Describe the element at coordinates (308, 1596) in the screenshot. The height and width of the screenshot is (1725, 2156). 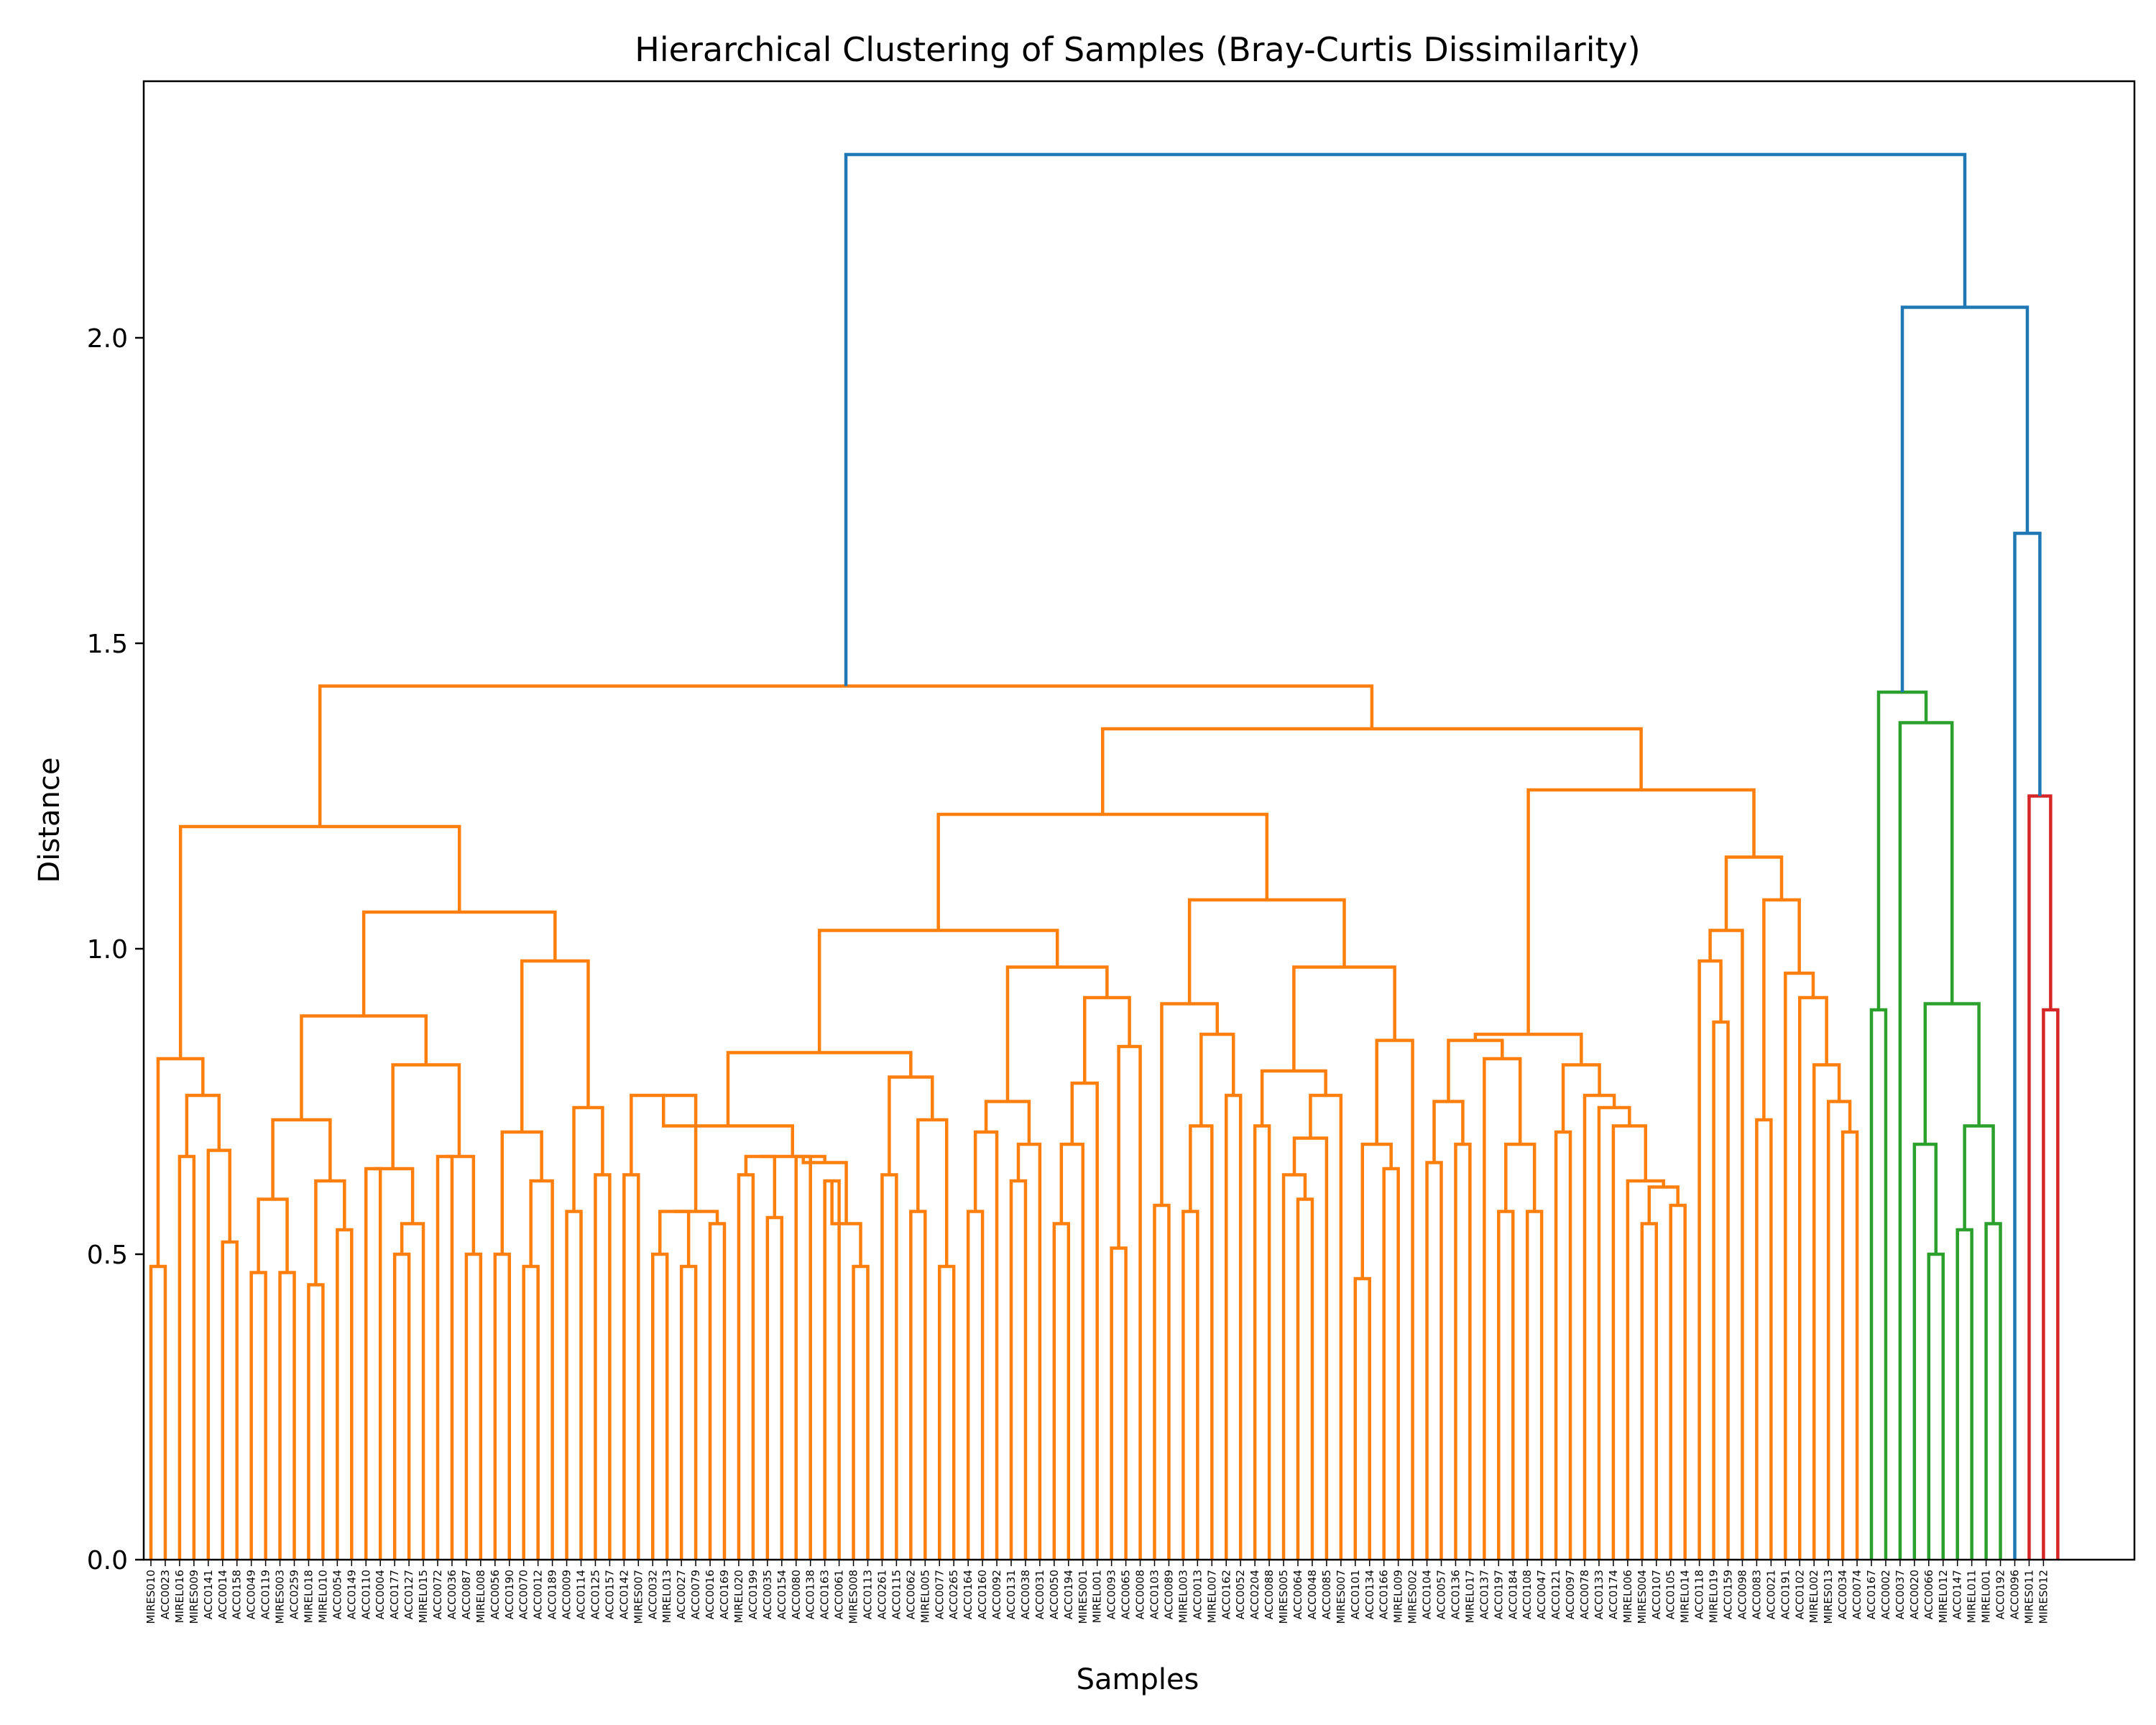
I see `leaf-label: MIREL018` at that location.